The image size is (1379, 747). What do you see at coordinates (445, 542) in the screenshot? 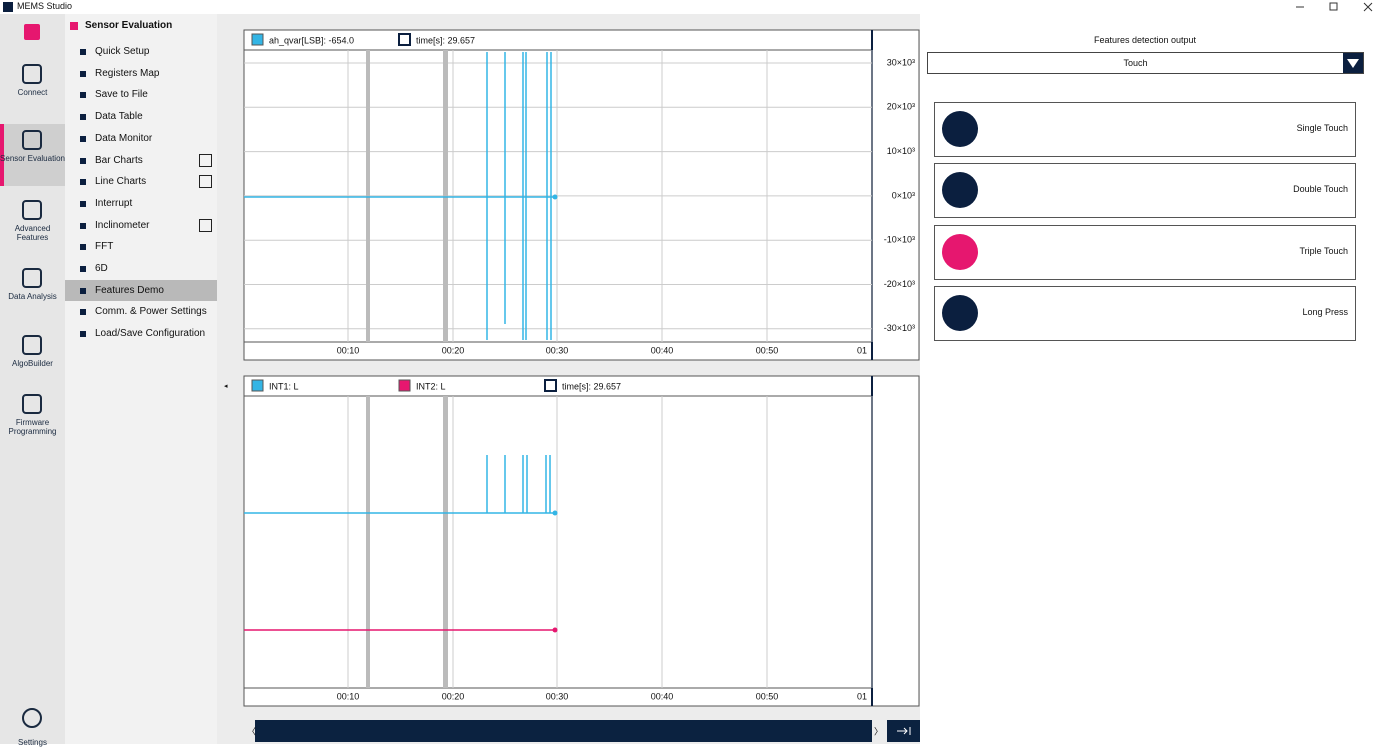
I see `marker-band` at bounding box center [445, 542].